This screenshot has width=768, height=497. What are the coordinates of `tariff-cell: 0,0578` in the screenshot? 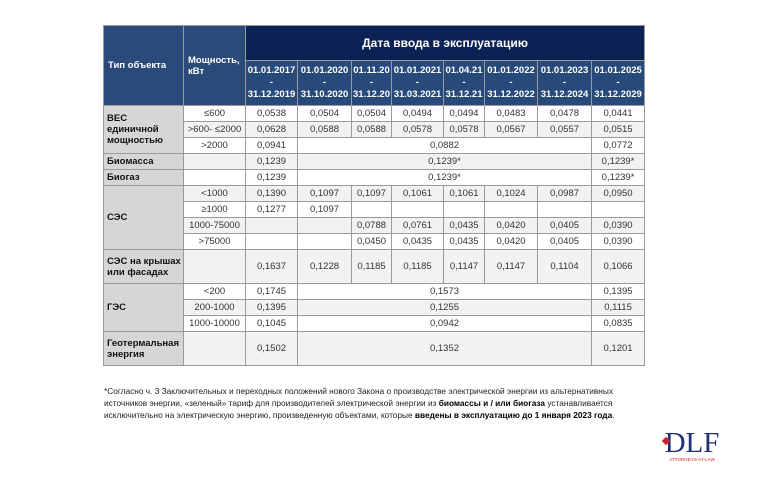 It's located at (464, 129).